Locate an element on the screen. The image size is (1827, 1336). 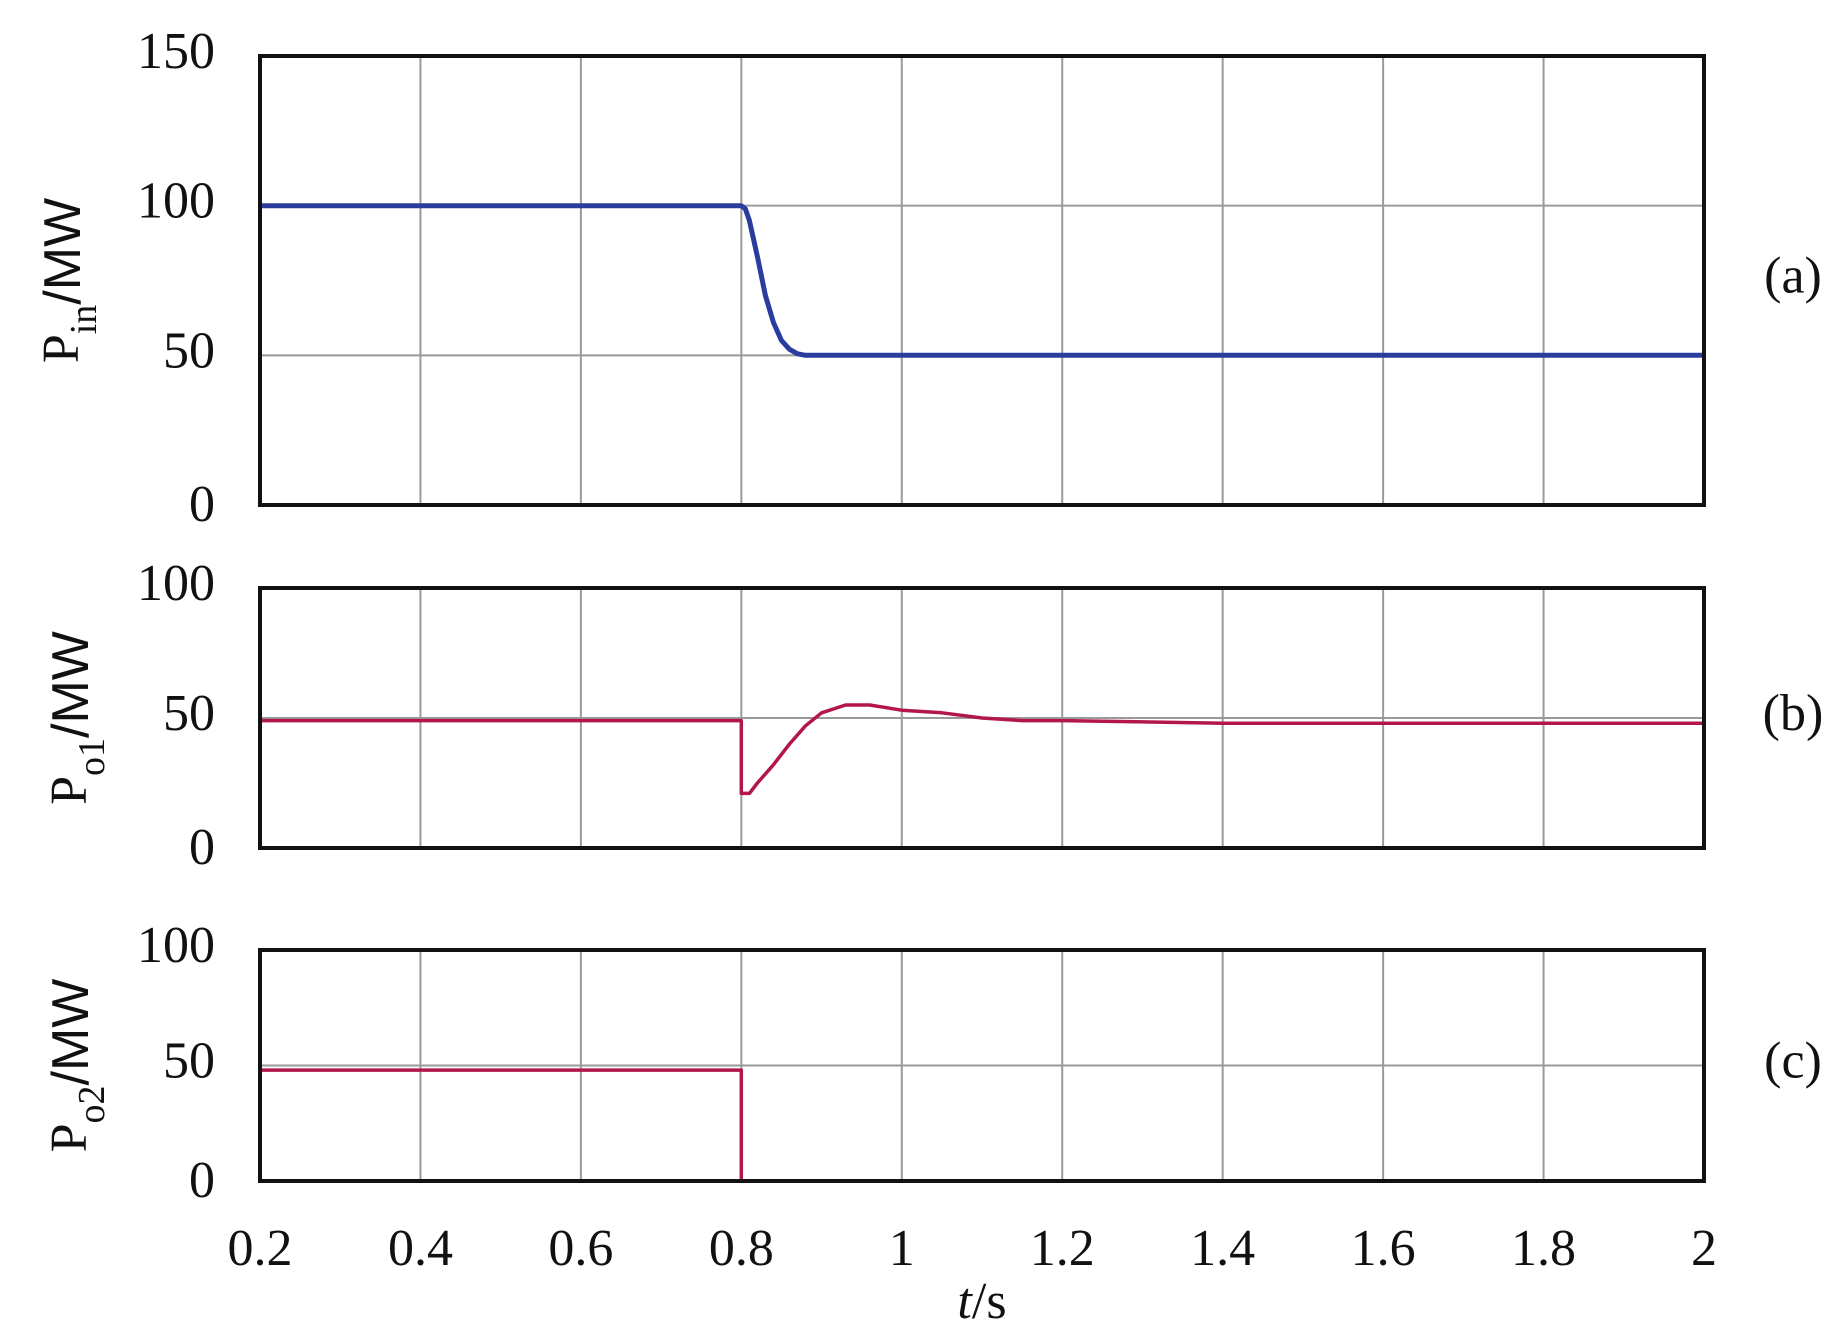
y-axis-label-part: in is located at coordinates (84, 320).